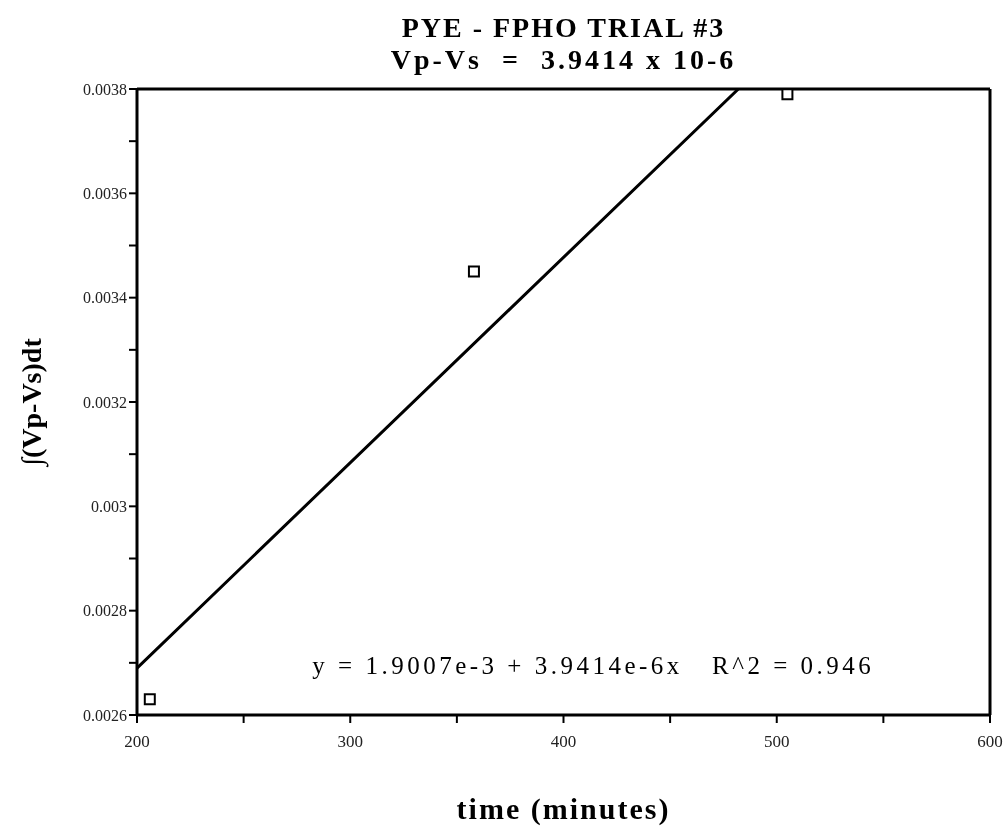  What do you see at coordinates (105, 715) in the screenshot?
I see `y-tick-label: 0.0026` at bounding box center [105, 715].